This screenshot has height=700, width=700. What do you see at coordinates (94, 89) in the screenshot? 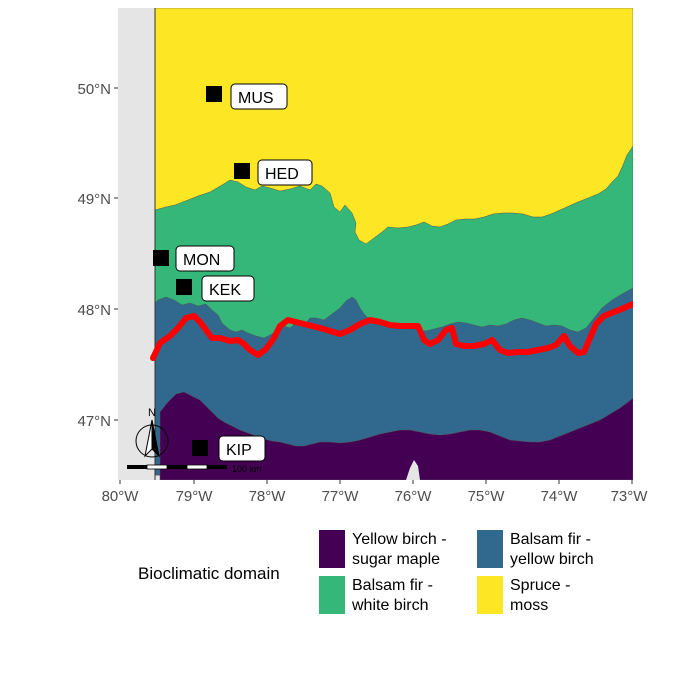
I see `y-tick-label: 50°N` at bounding box center [94, 89].